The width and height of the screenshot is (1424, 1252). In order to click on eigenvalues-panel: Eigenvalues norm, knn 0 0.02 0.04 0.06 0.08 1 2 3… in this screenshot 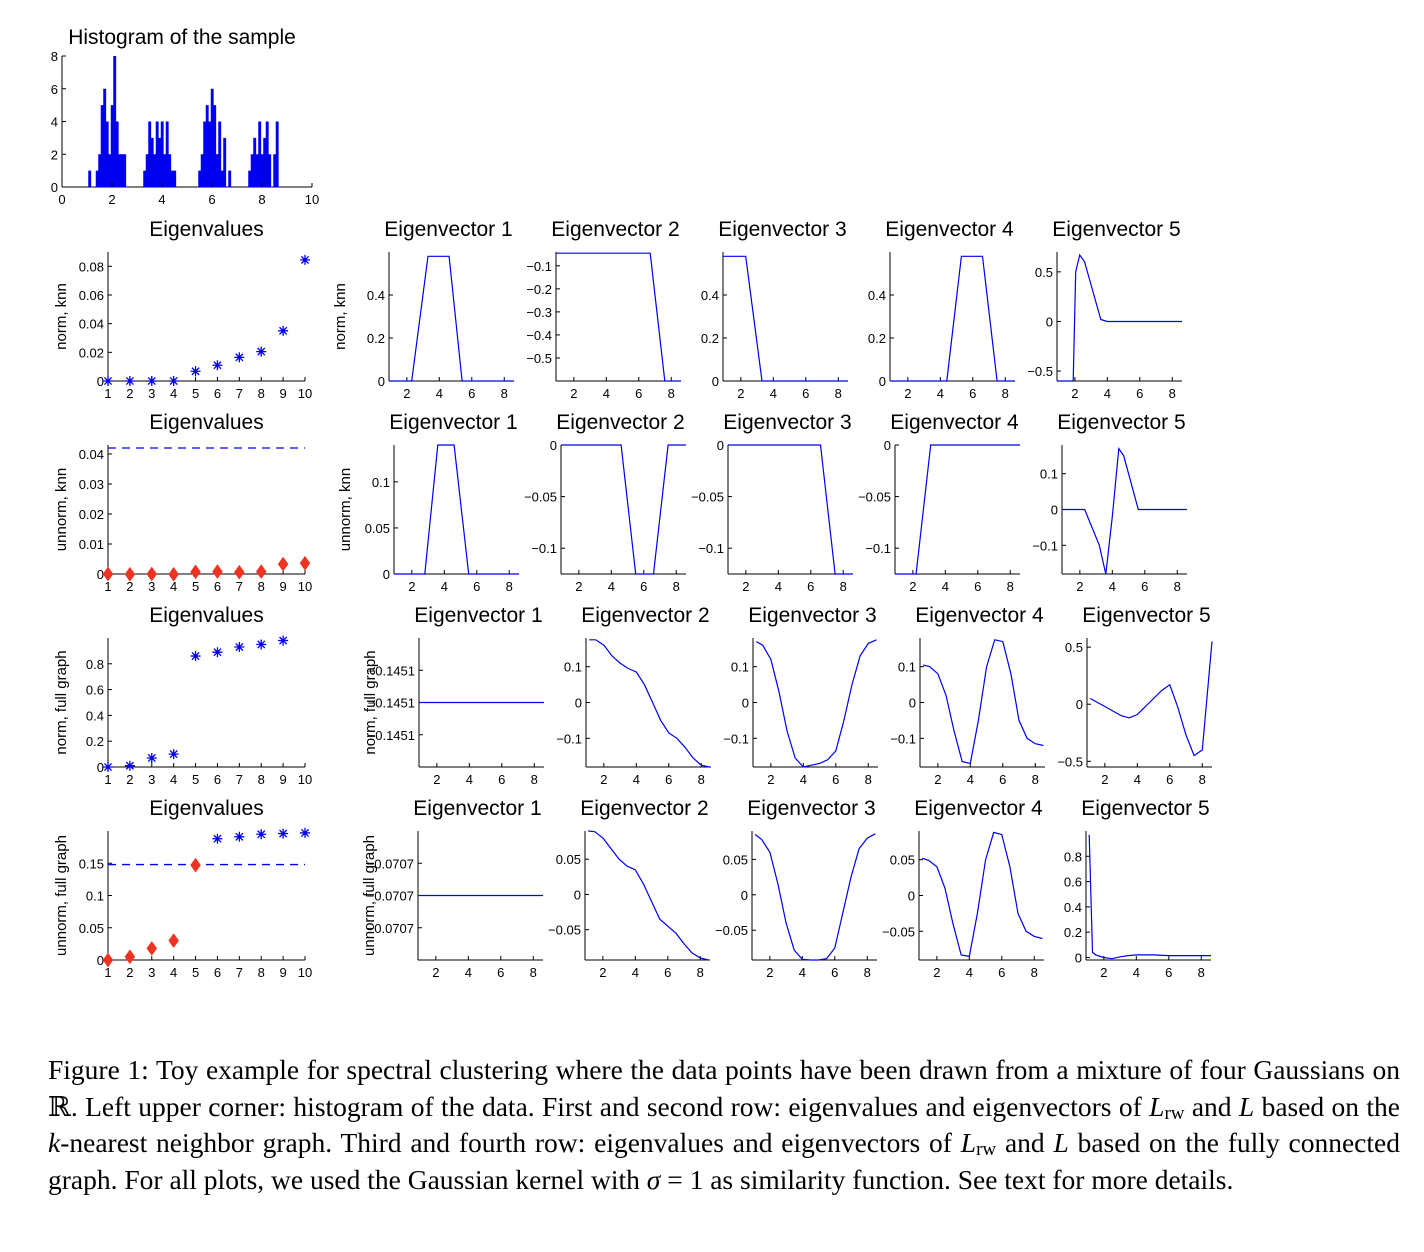, I will do `click(182, 309)`.